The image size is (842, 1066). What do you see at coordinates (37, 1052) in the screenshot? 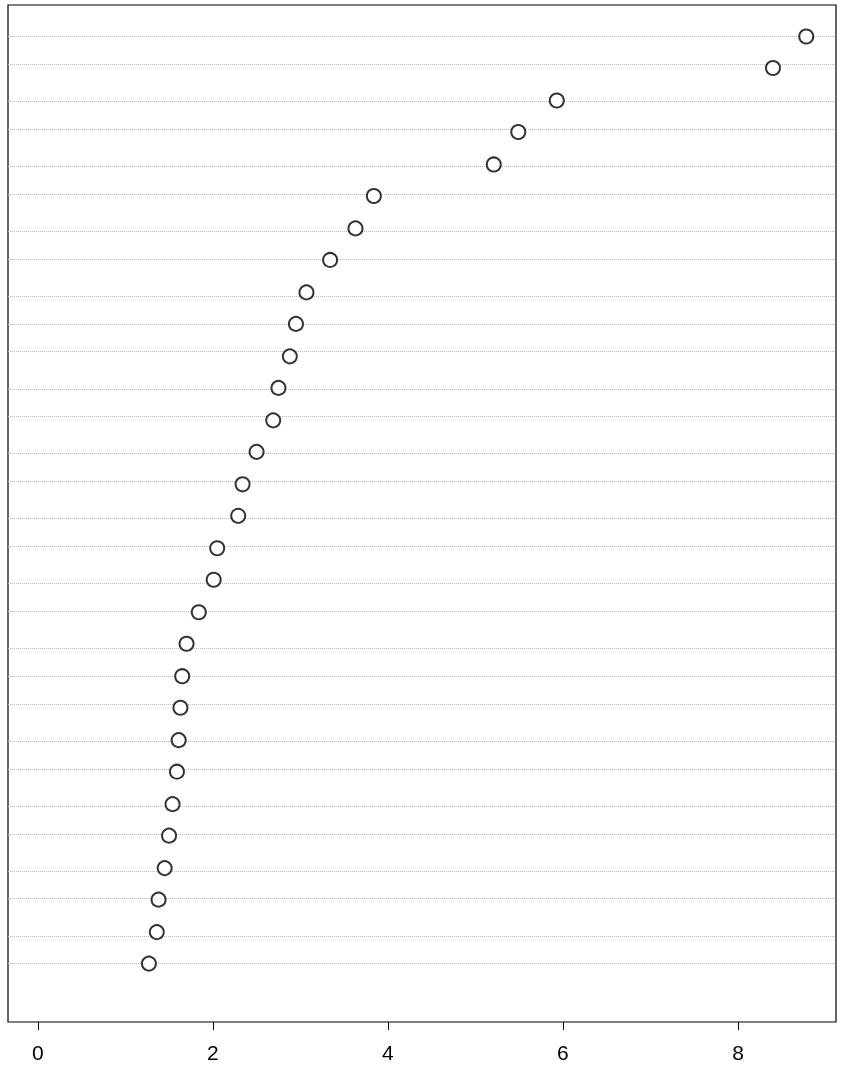
I see `x-tick-label: 0` at bounding box center [37, 1052].